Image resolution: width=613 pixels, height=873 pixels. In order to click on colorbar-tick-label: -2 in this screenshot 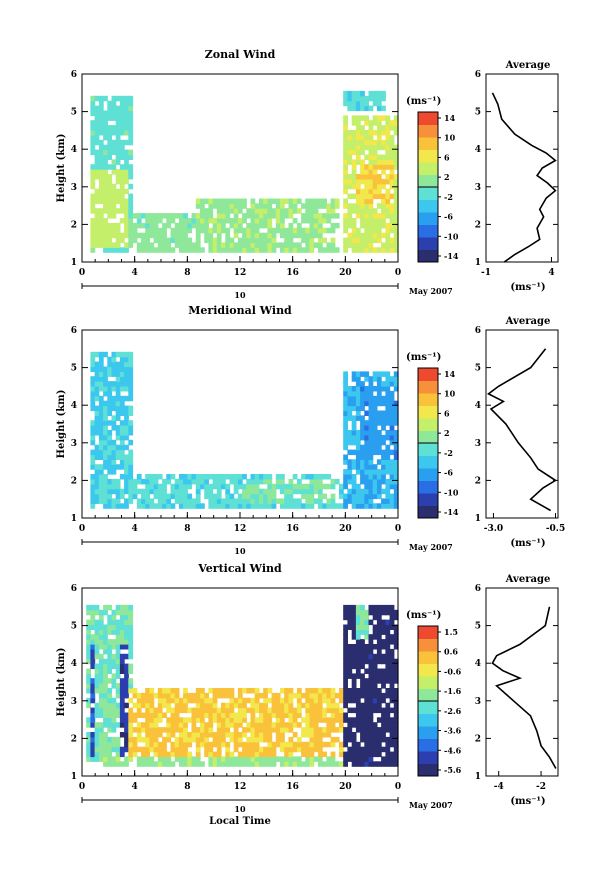, I will do `click(448, 197)`.